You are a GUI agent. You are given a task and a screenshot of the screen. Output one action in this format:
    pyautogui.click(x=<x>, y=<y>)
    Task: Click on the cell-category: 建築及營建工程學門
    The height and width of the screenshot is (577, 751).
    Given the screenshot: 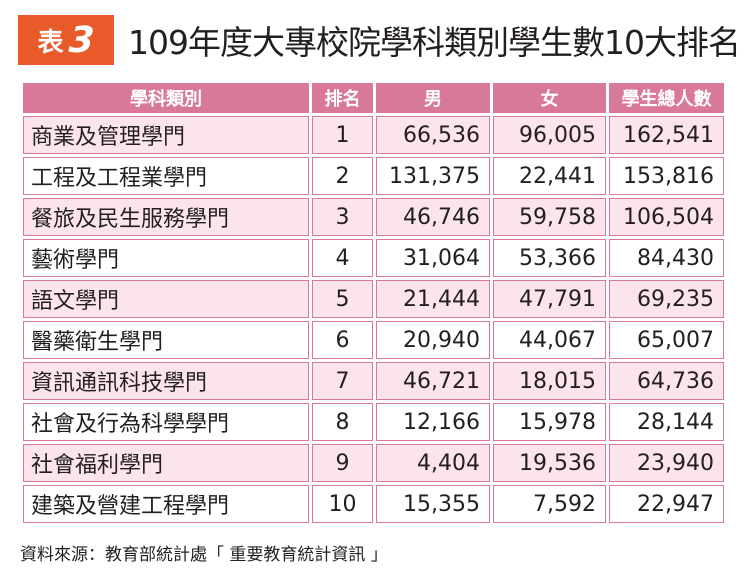 What is the action you would take?
    pyautogui.click(x=166, y=504)
    